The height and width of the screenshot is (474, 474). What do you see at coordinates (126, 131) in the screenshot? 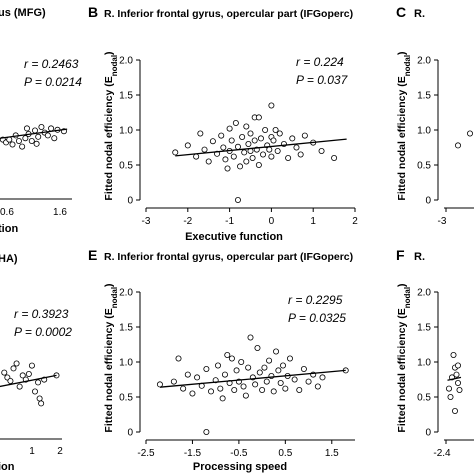
I see `panel-b-ytick-label: 1.0` at bounding box center [126, 131].